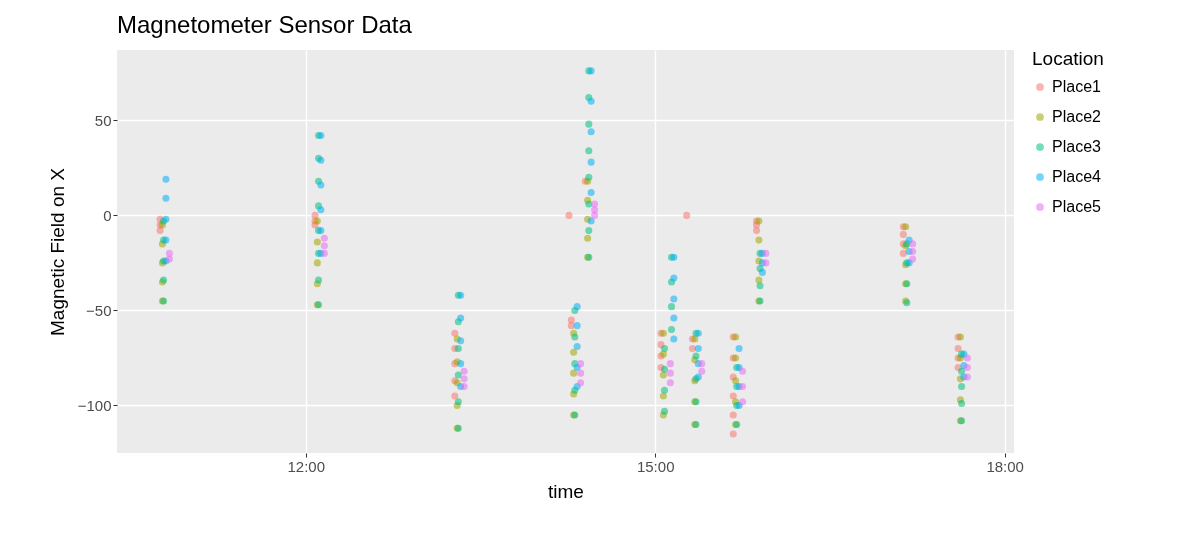 The height and width of the screenshot is (545, 1201). Describe the element at coordinates (57, 251) in the screenshot. I see `y-axis-title: Magnetic Field on X` at that location.